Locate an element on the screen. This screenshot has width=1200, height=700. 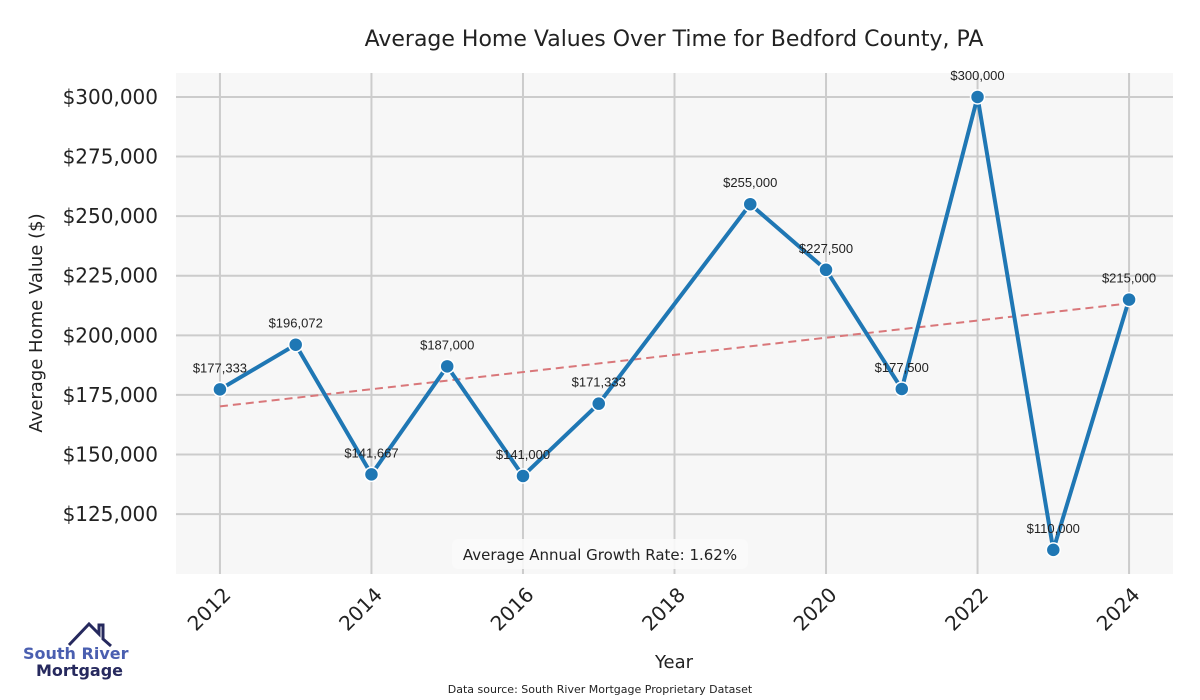
x-tick-label: 2012 is located at coordinates (209, 609).